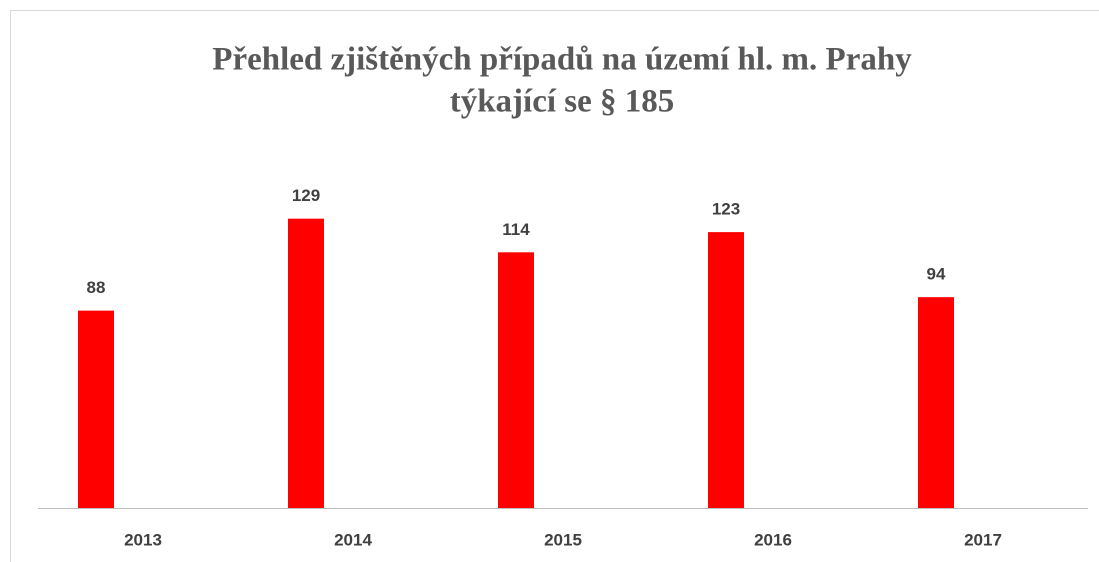  What do you see at coordinates (562, 102) in the screenshot?
I see `chart-title: týkající se § 185` at bounding box center [562, 102].